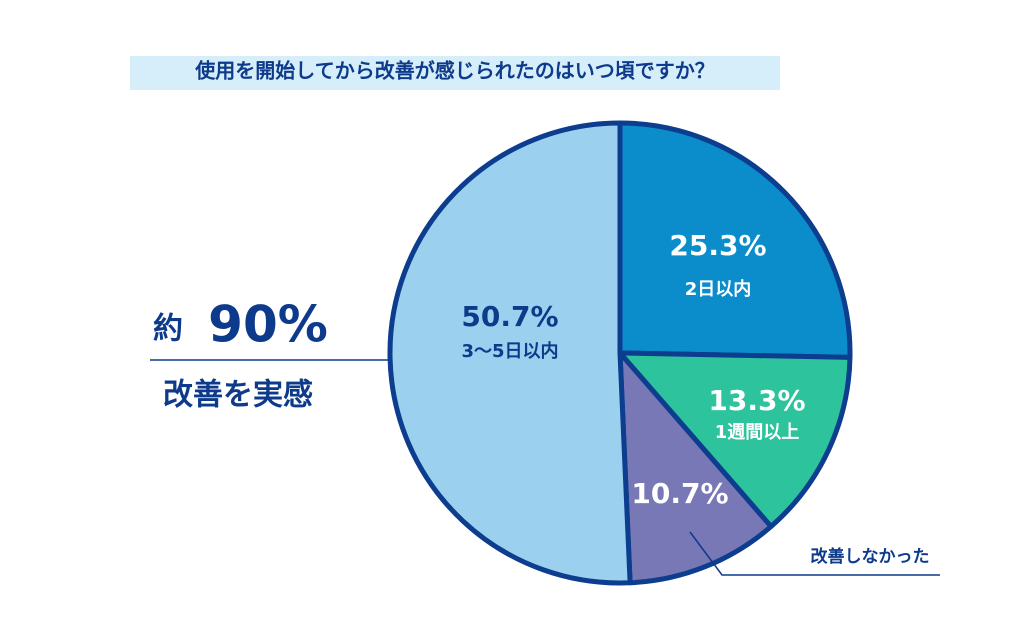  What do you see at coordinates (757, 432) in the screenshot?
I see `category-label: 1週間以上` at bounding box center [757, 432].